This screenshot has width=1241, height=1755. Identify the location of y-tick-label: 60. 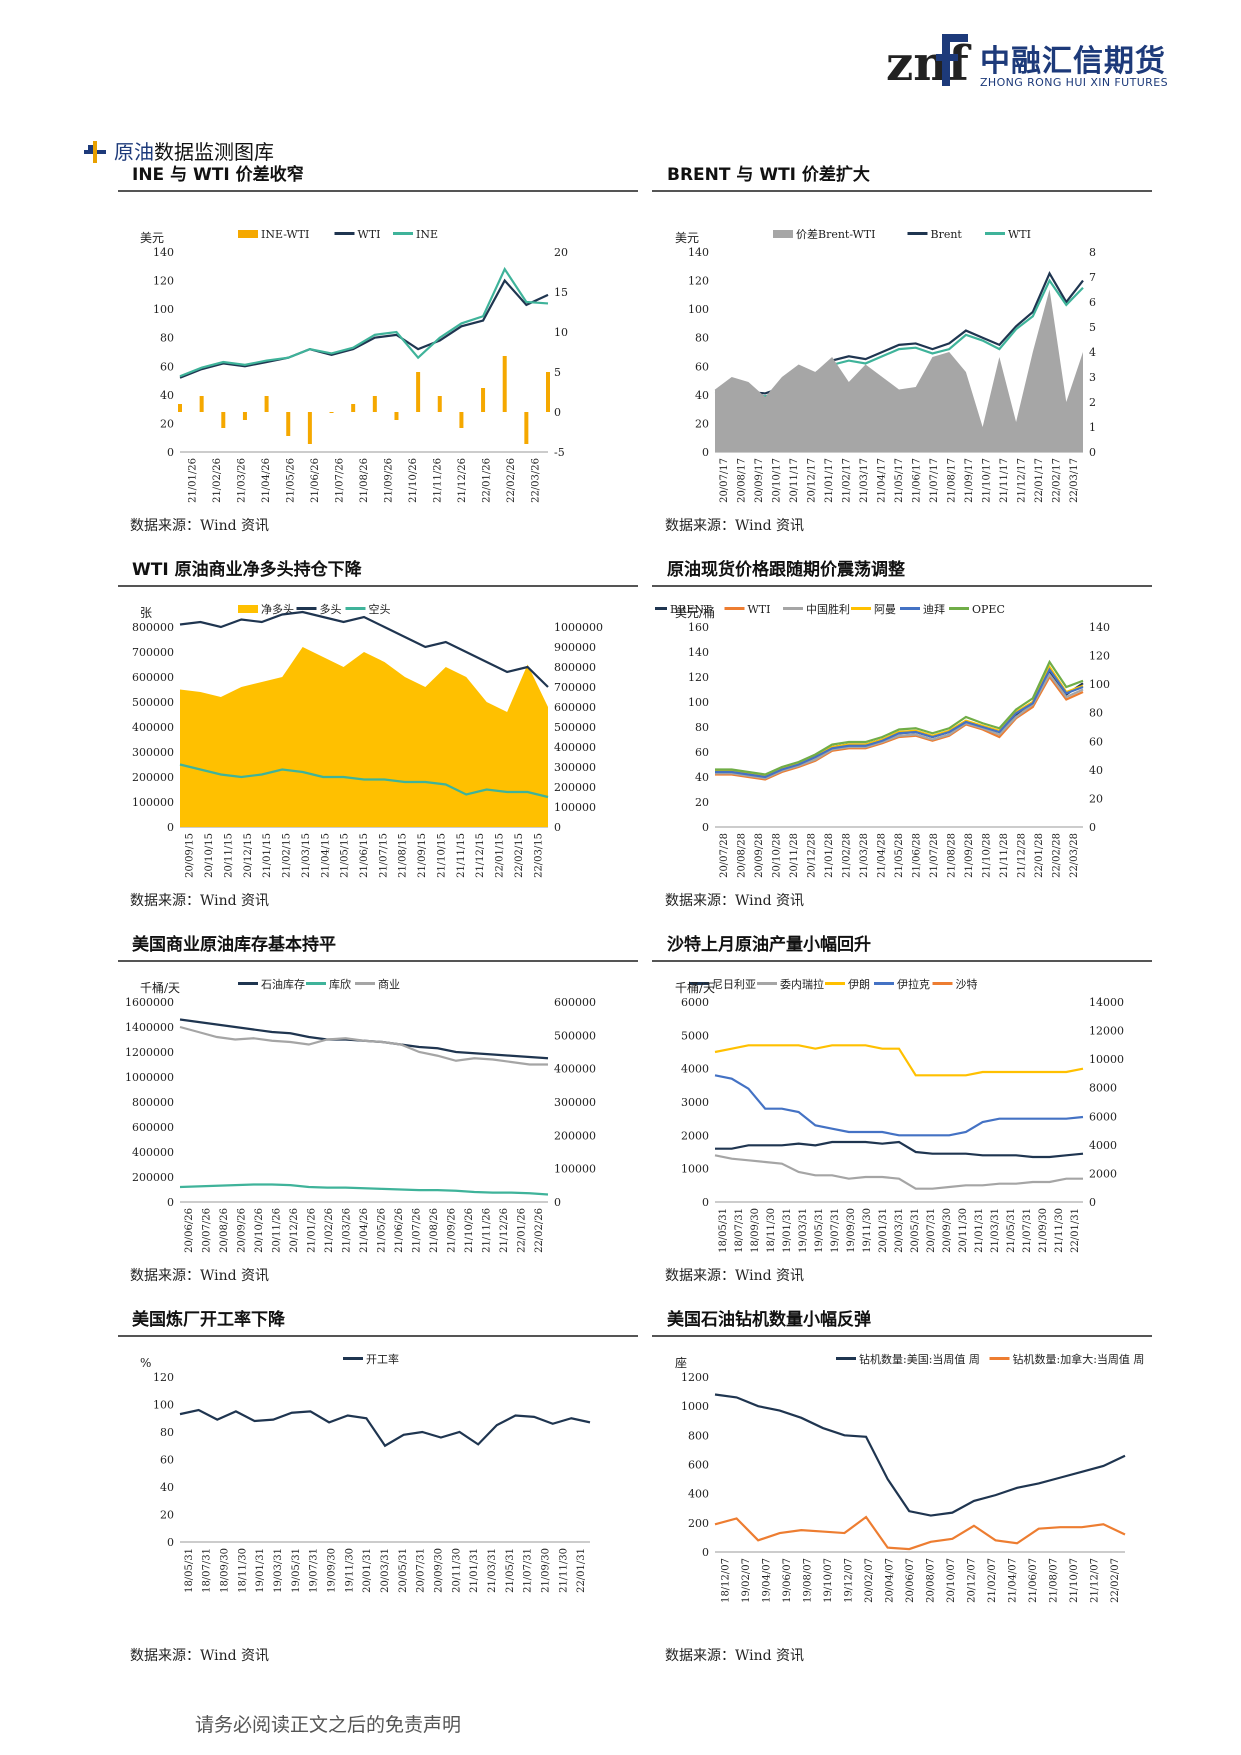
(702, 366).